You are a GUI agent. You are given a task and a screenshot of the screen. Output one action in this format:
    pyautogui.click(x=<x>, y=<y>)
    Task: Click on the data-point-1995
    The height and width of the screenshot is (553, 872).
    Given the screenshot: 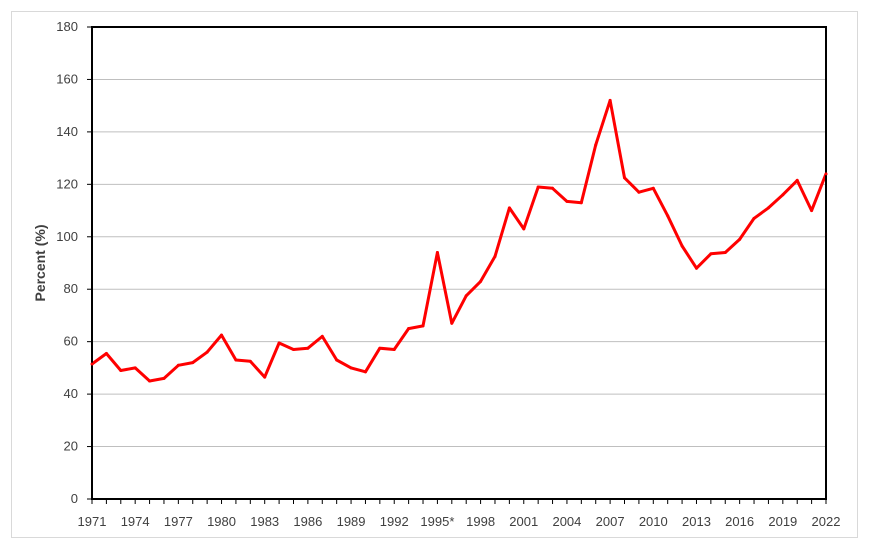 What is the action you would take?
    pyautogui.click(x=437, y=253)
    